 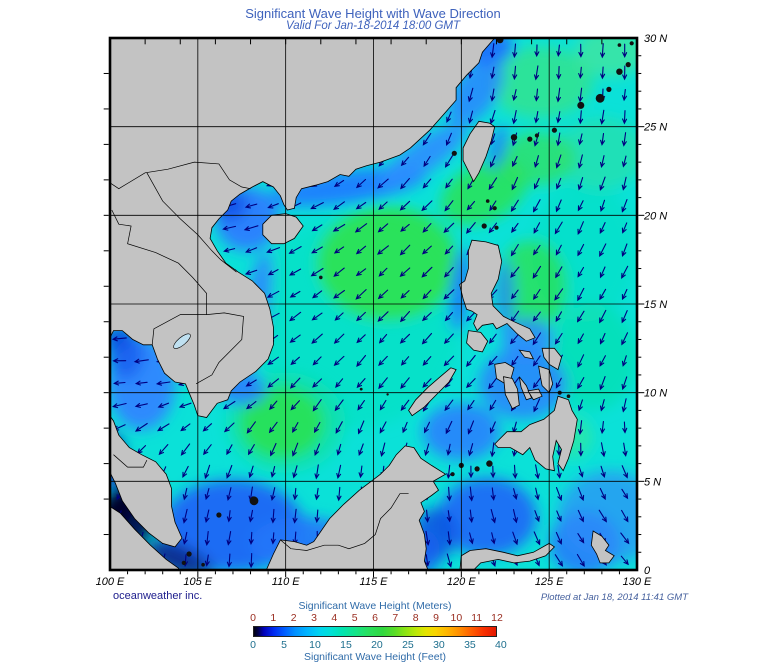 What do you see at coordinates (432, 392) in the screenshot?
I see `land-palawan` at bounding box center [432, 392].